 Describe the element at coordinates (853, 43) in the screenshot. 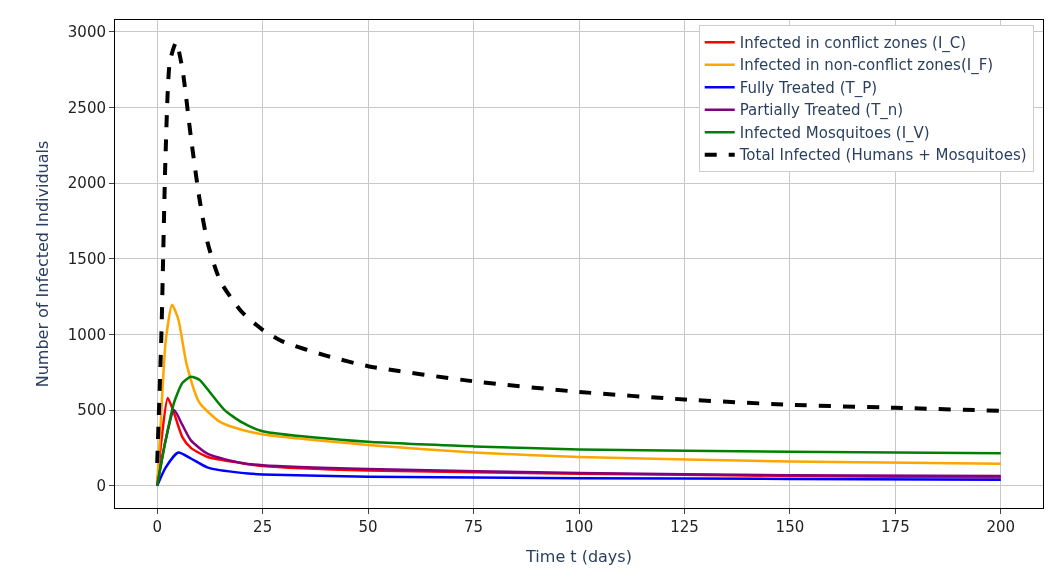

I see `legend-label: Infected in conflict zones (I_C)` at that location.